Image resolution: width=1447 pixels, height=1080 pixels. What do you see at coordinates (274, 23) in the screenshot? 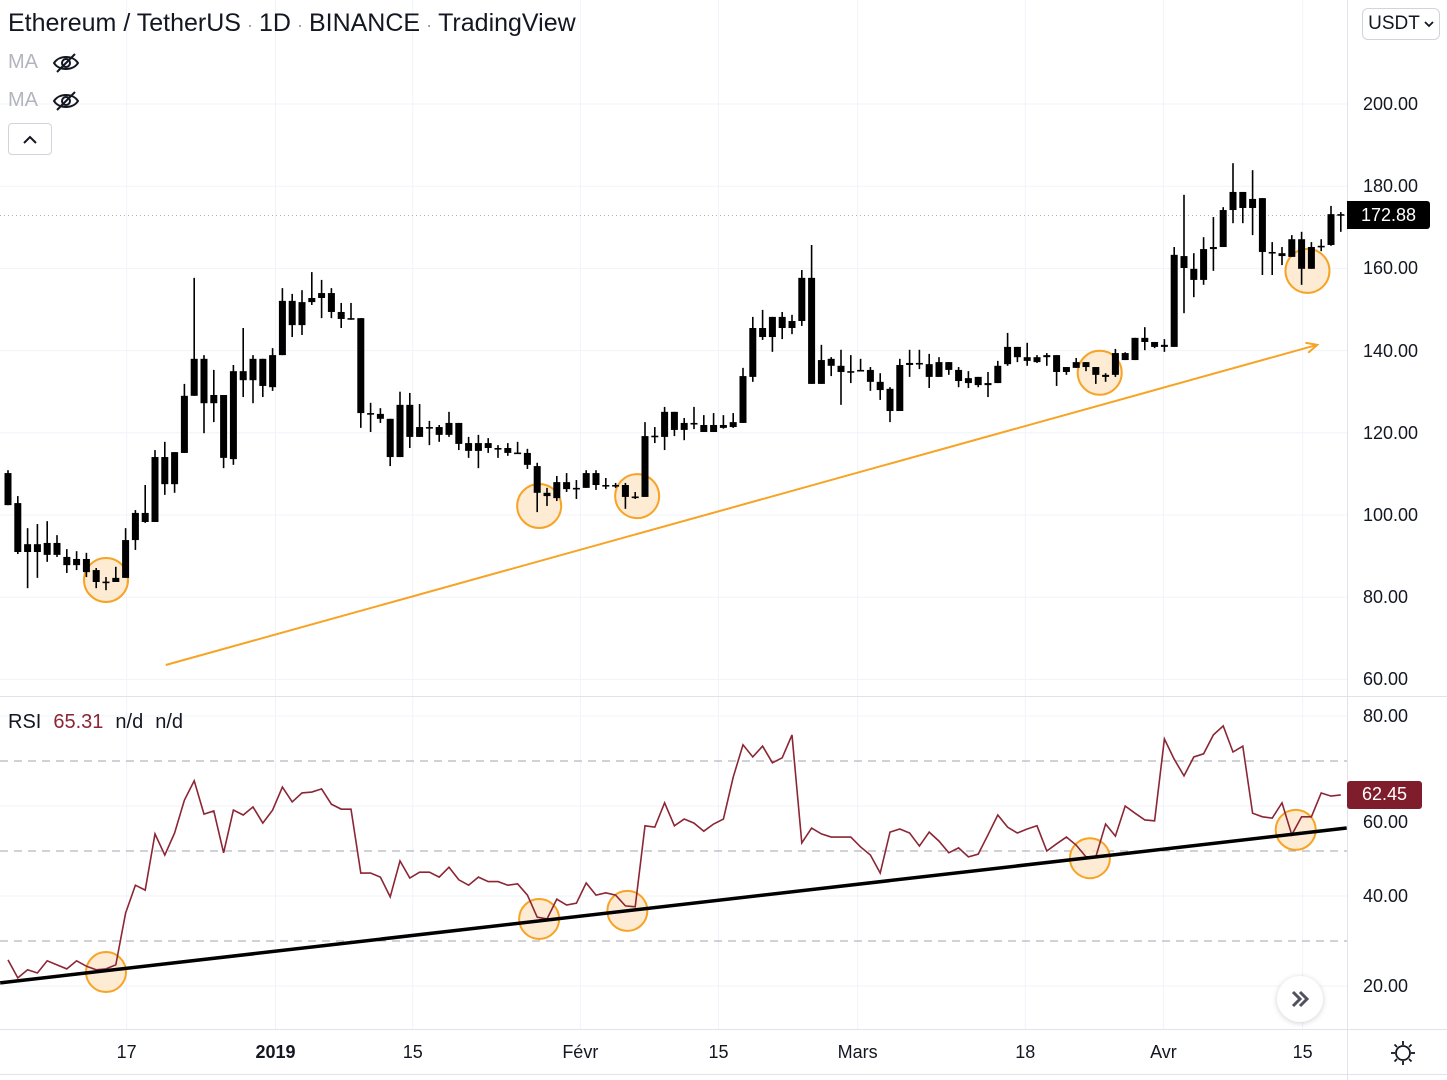
I see `interval: 1D` at bounding box center [274, 23].